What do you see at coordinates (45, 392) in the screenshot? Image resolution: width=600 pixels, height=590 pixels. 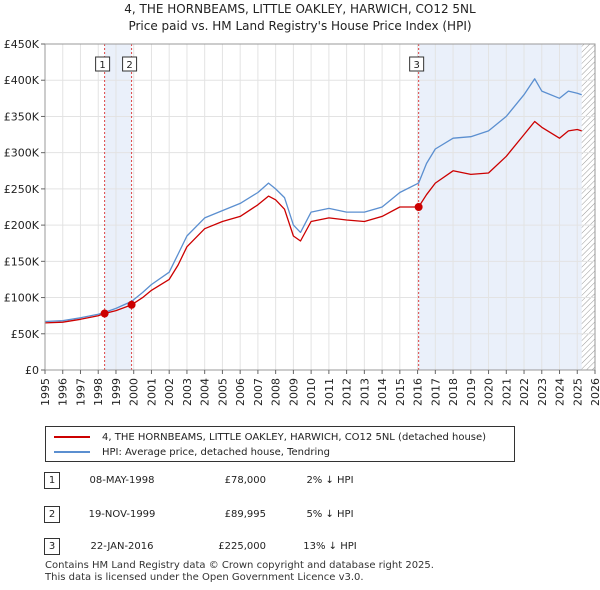 I see `x-tick-label: 1995` at bounding box center [45, 392].